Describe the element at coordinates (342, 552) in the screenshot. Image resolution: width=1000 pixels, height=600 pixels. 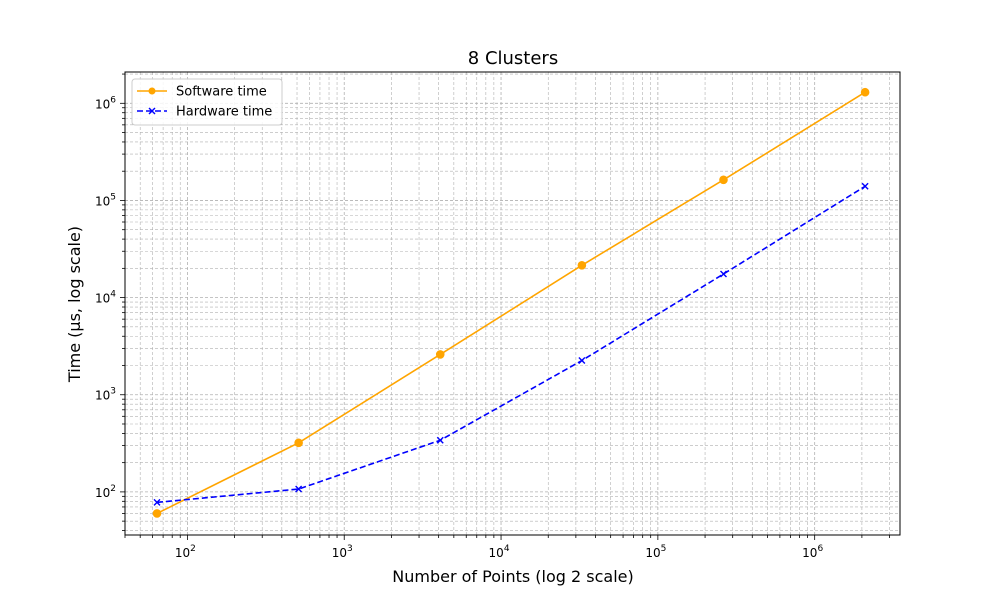
I see `x-tick-label: 10³` at that location.